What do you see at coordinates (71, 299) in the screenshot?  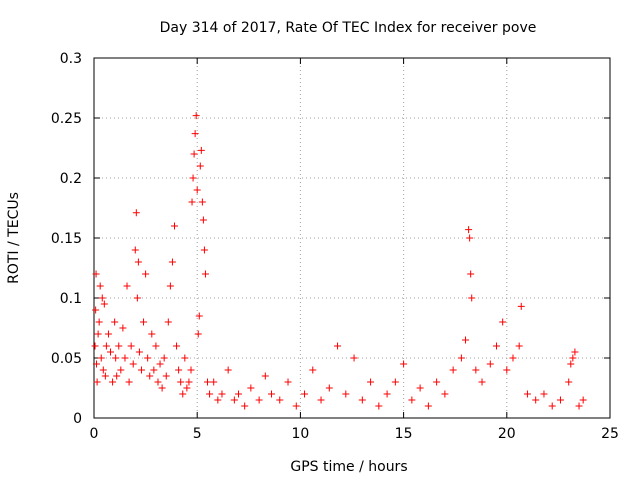 I see `y-tick-label: 0.1` at bounding box center [71, 299].